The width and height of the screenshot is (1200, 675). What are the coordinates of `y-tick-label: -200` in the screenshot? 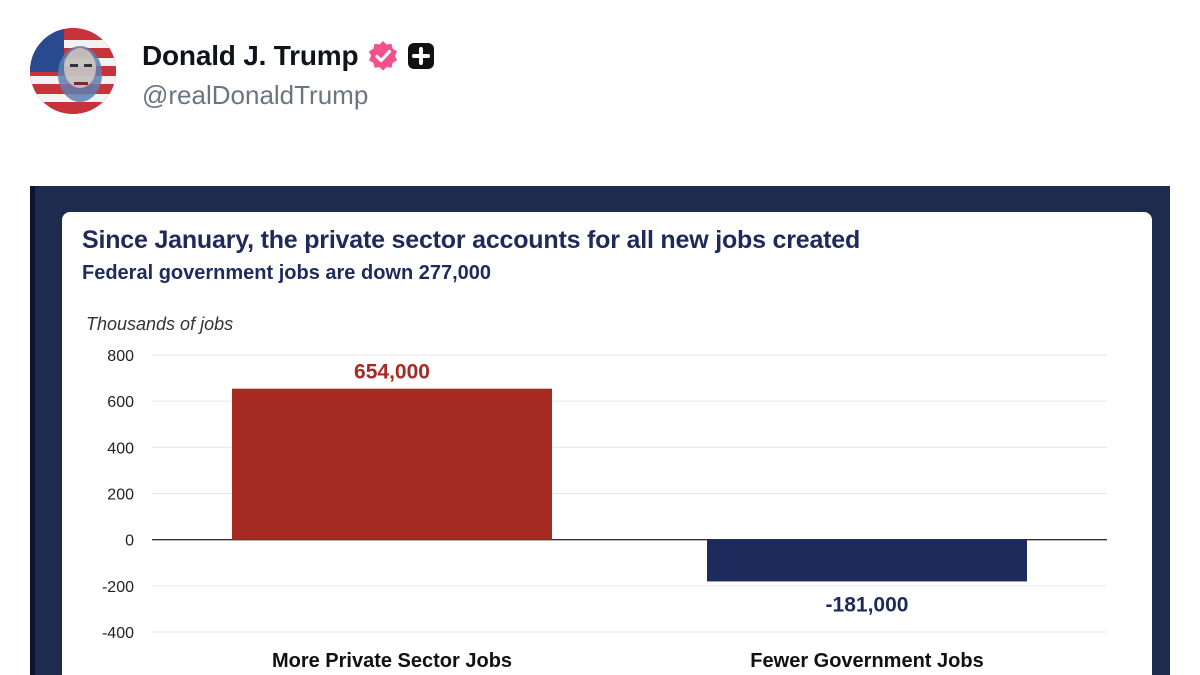 It's located at (118, 587).